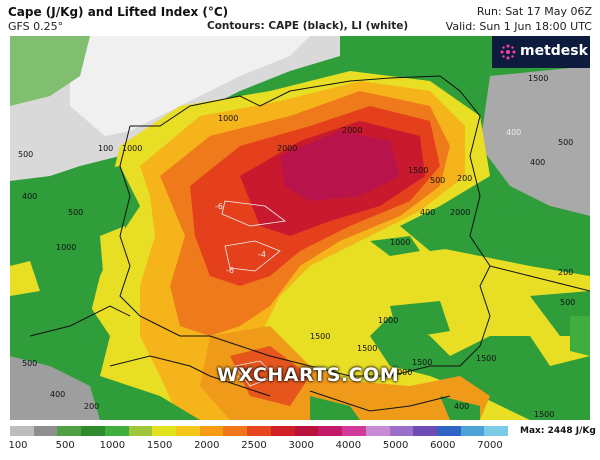 This screenshot has height=460, width=600. I want to click on legend-tick-label: 1500, so click(159, 445).